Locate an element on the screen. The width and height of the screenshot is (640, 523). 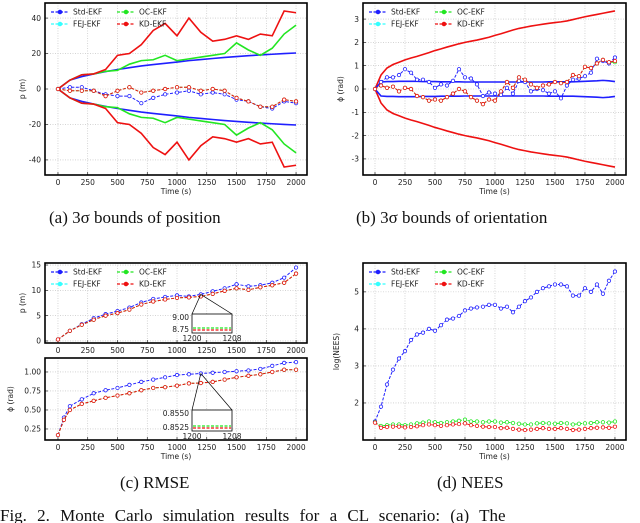
x-tick-label: 0 is located at coordinates (58, 447).